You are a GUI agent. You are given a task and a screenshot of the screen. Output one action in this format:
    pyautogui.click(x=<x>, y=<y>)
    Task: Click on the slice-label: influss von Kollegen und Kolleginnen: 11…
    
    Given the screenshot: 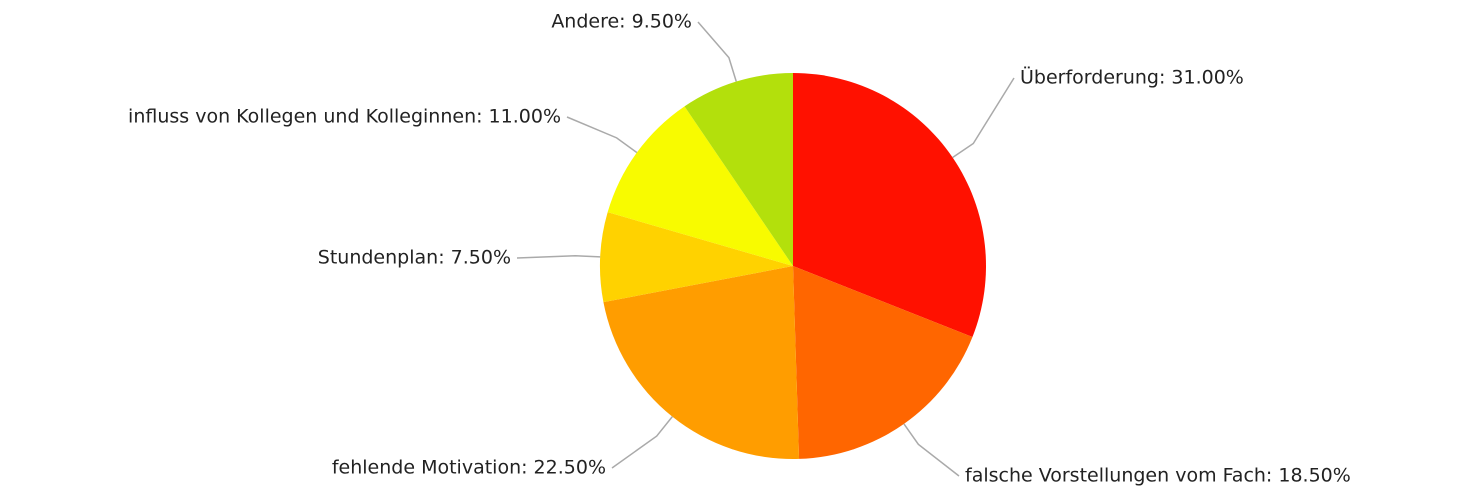 What is the action you would take?
    pyautogui.click(x=344, y=117)
    